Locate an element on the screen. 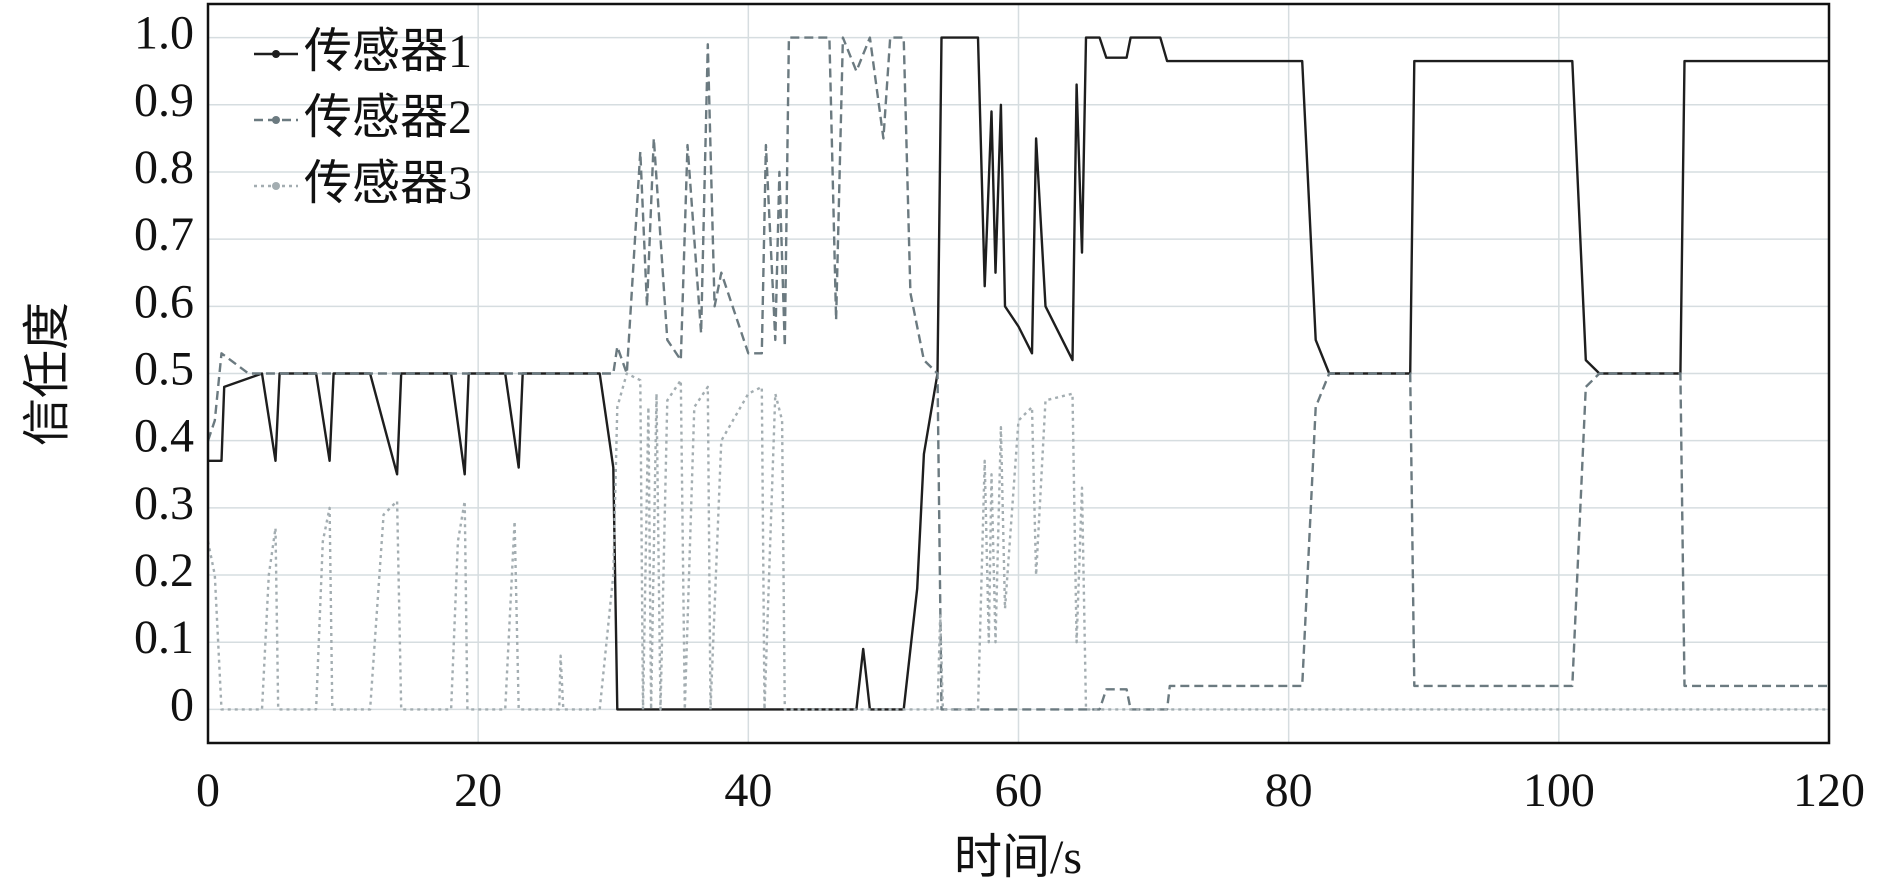 The image size is (1890, 892). y-tick-label: 0.7 is located at coordinates (164, 234).